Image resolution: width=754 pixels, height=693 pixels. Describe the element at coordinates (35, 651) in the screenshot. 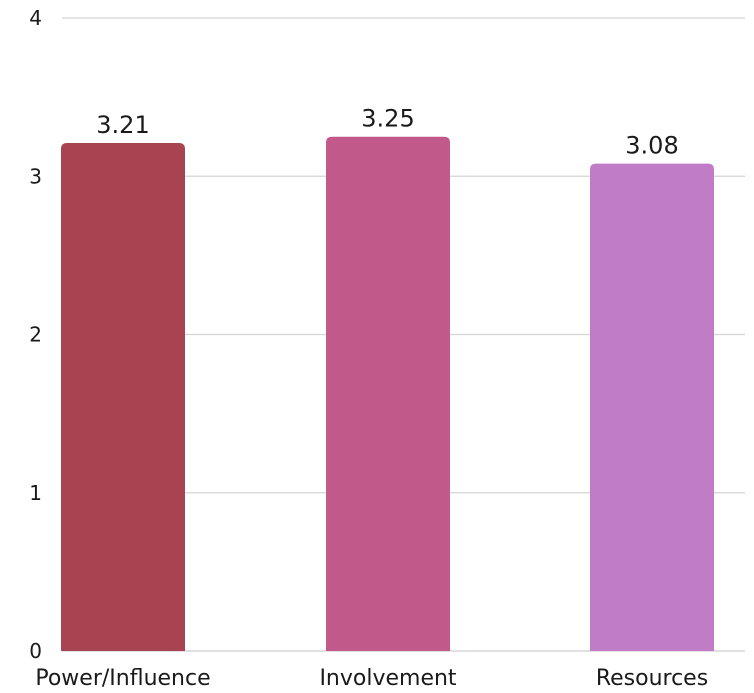

I see `y-tick-label-0: 0` at that location.